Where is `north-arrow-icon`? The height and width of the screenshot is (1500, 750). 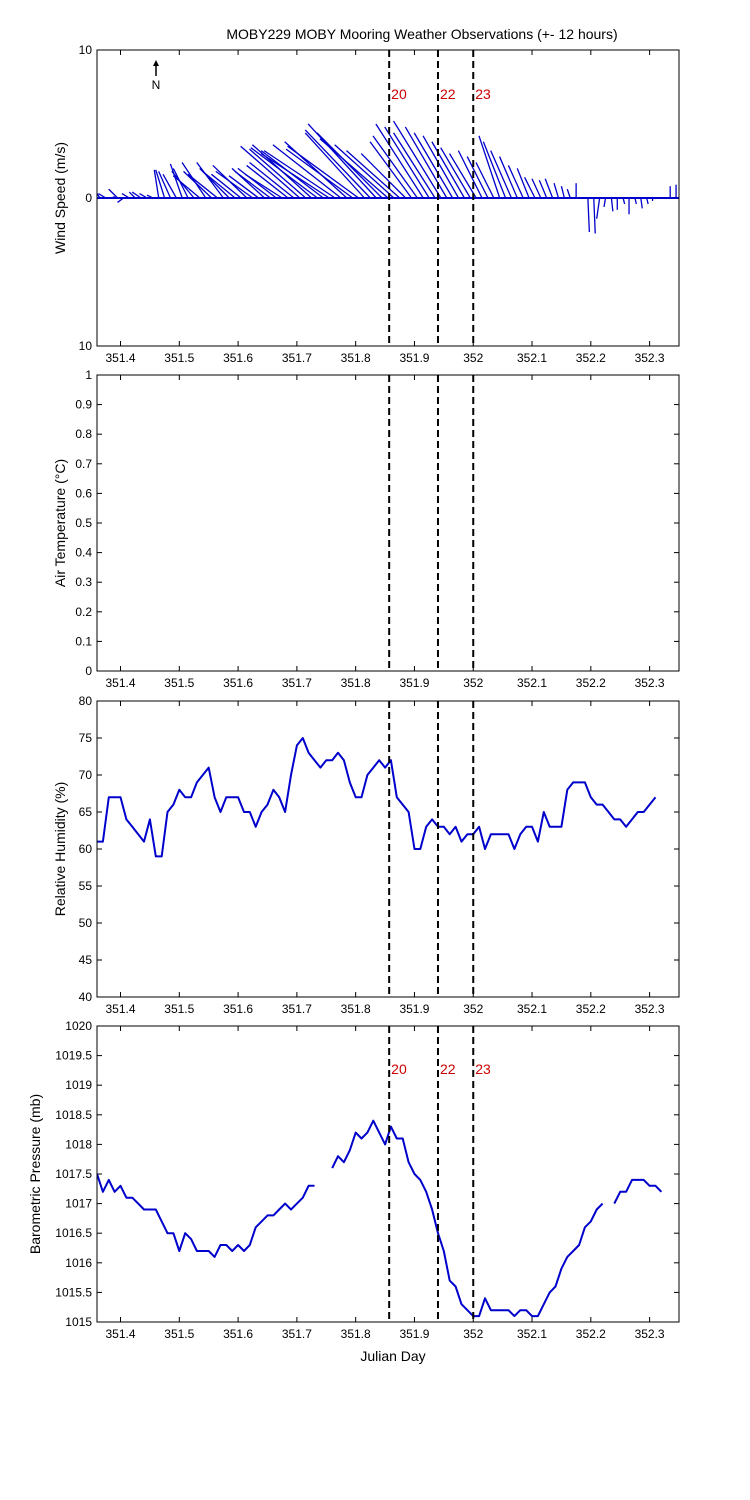
north-arrow-icon is located at coordinates (156, 63).